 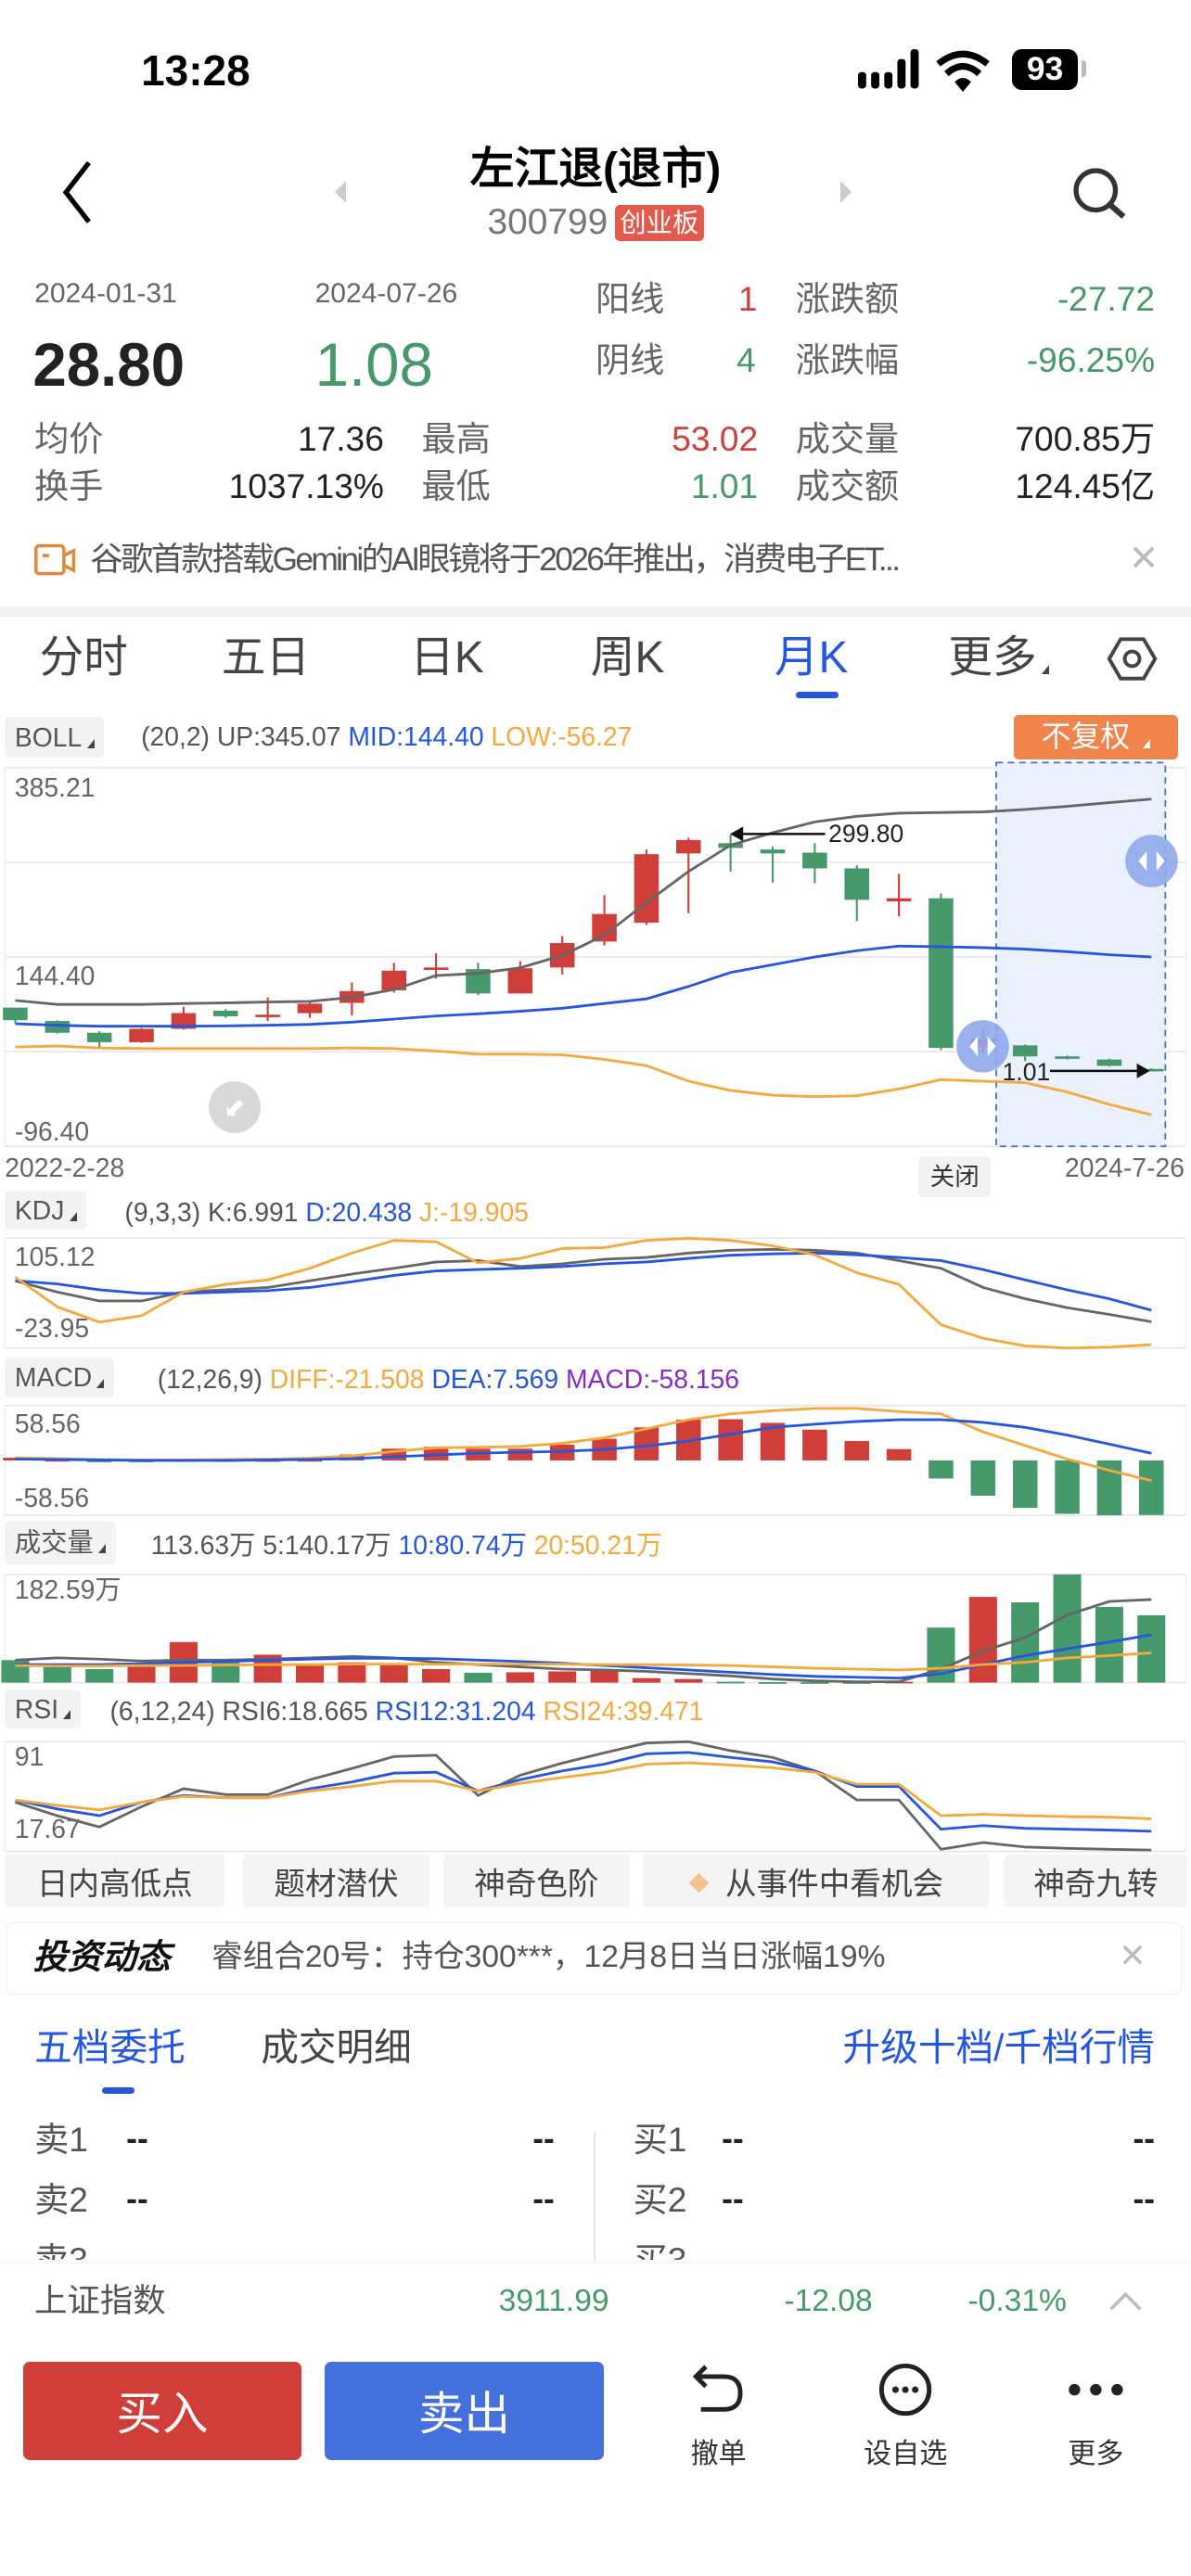 What do you see at coordinates (1085, 438) in the screenshot?
I see `volume-value: 700.85万` at bounding box center [1085, 438].